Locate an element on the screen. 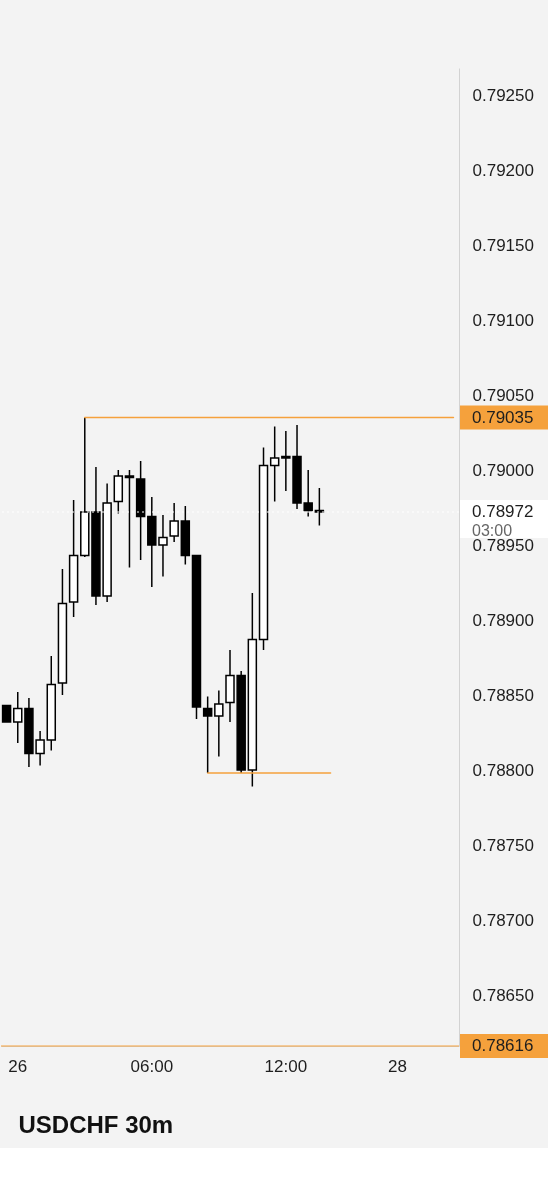 The width and height of the screenshot is (555, 1200). y-tick-label: 0.78700 is located at coordinates (503, 920).